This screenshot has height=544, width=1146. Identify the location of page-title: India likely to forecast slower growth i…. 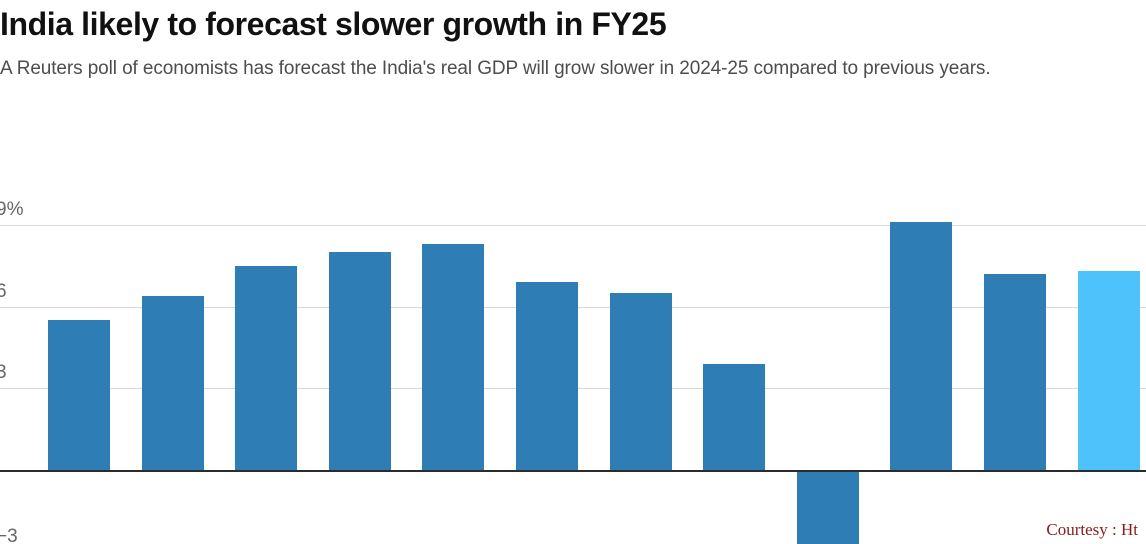
(333, 24).